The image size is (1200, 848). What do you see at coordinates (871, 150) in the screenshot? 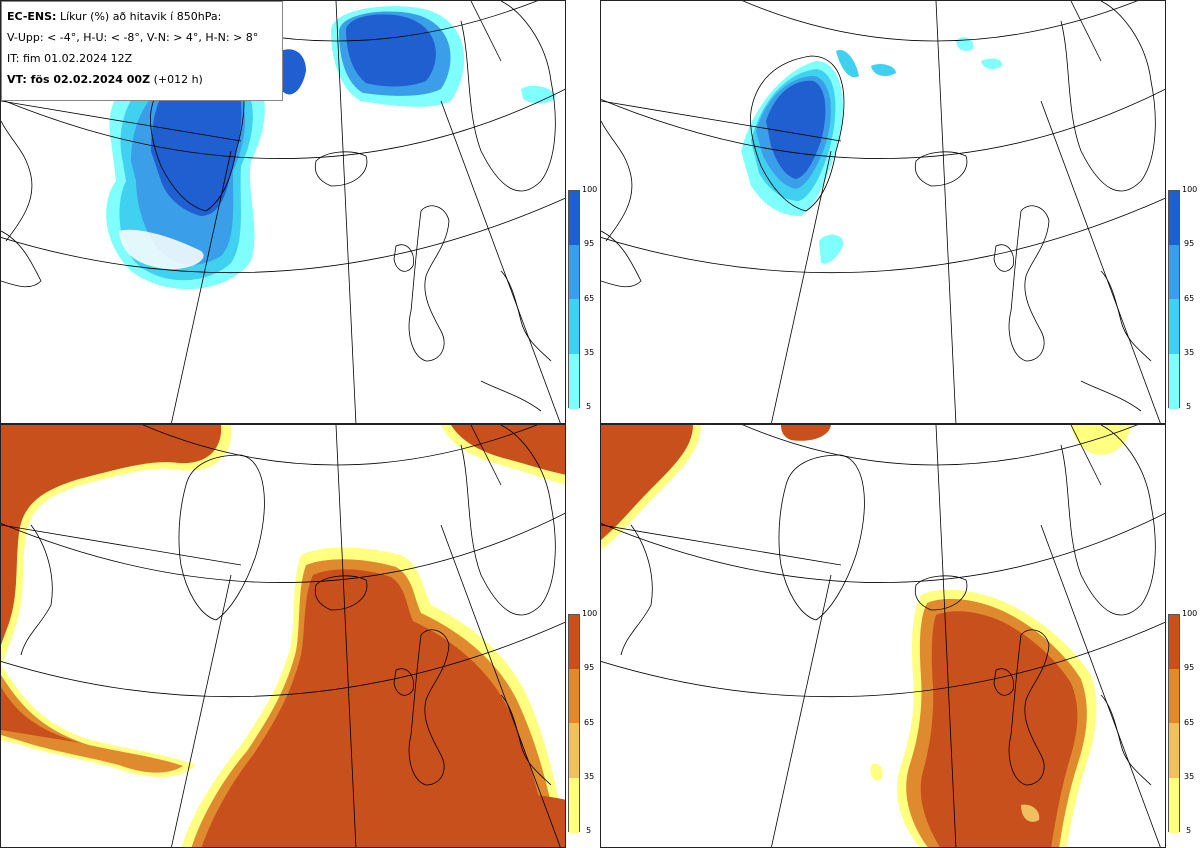
I see `probability-field` at bounding box center [871, 150].